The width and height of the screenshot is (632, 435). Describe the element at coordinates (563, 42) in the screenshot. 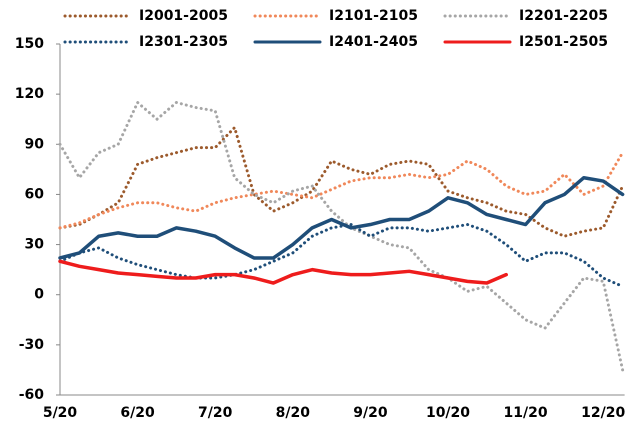

I see `legend-label: I2501-2505` at that location.